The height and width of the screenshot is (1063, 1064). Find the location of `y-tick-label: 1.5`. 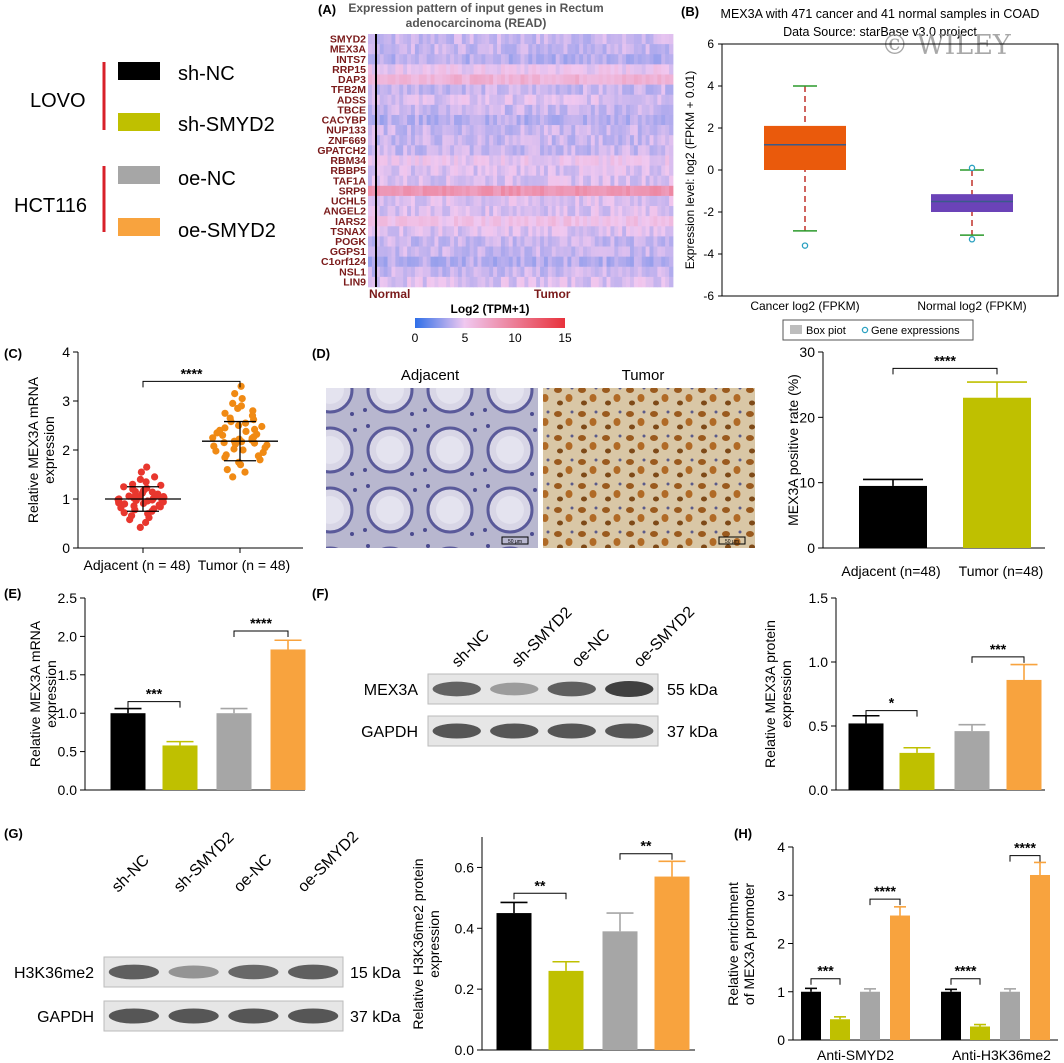

y-tick-label: 1.5 is located at coordinates (819, 598).